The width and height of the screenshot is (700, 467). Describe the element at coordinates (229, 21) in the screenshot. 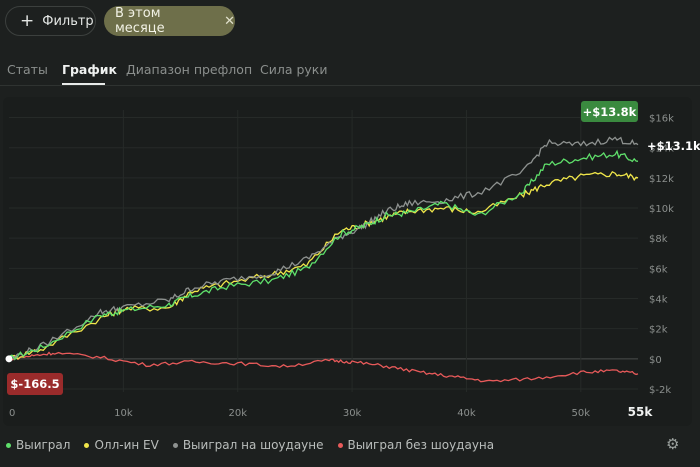

I see `close-icon: ✕` at that location.